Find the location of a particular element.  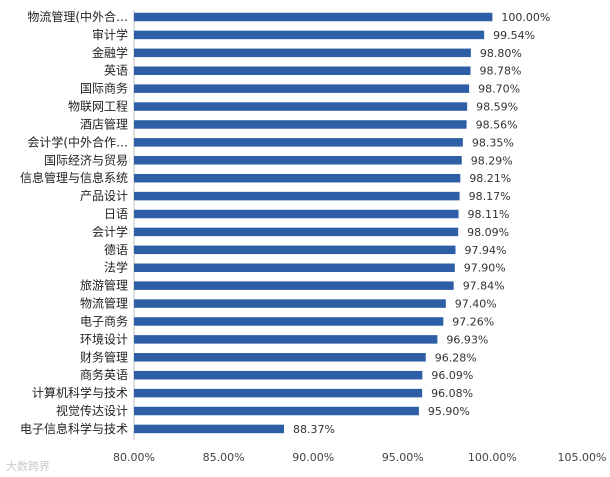

category-label: 会计学 is located at coordinates (110, 231).